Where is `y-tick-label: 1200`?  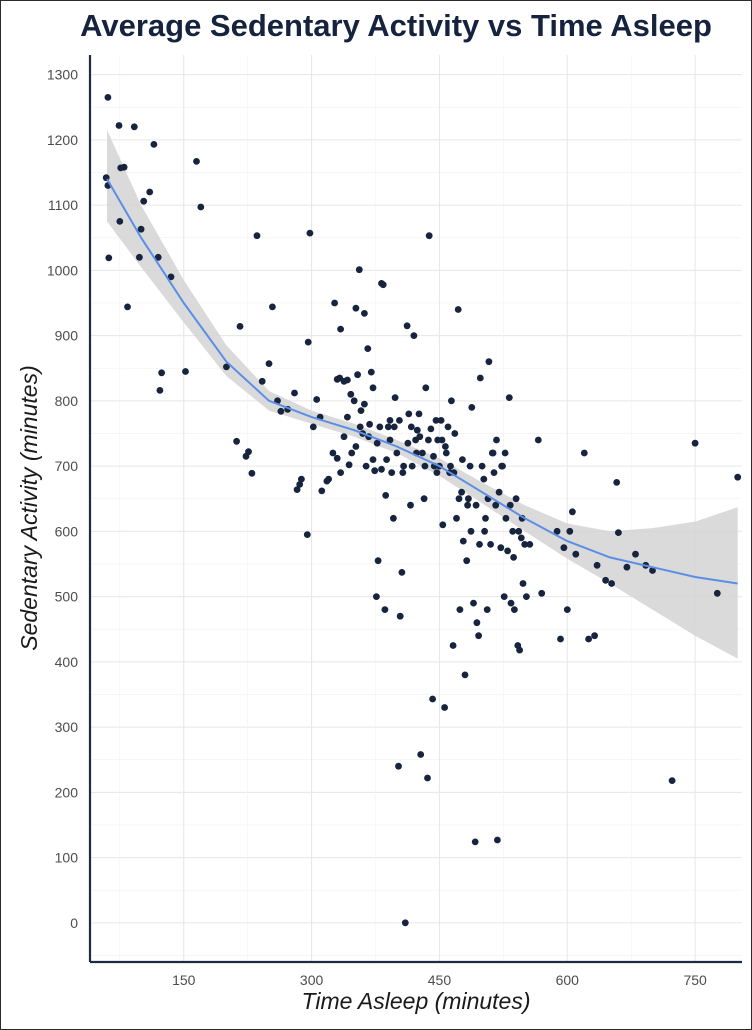 y-tick-label: 1200 is located at coordinates (62, 140).